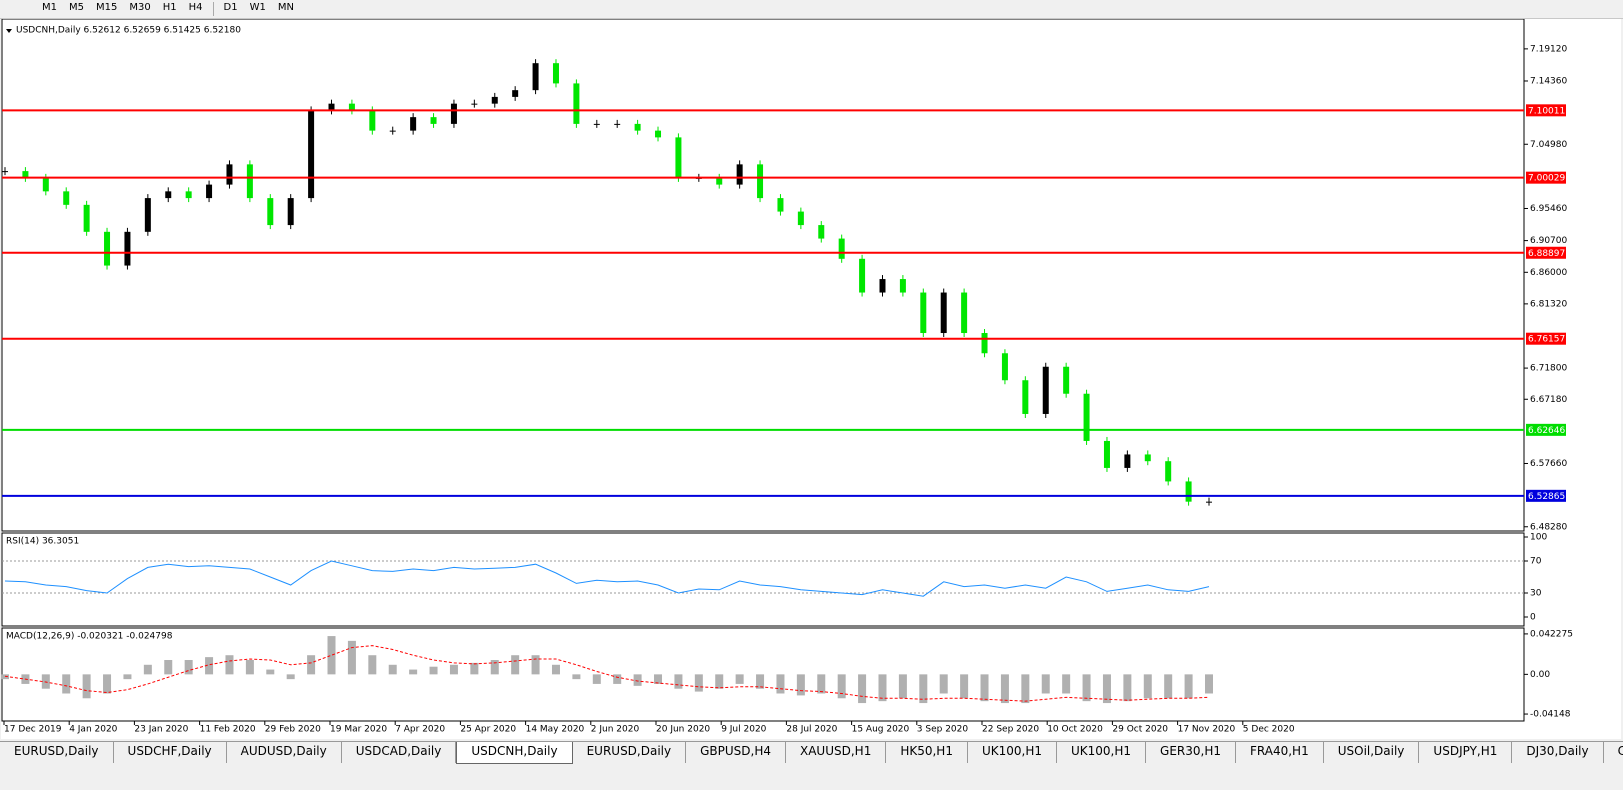  What do you see at coordinates (514, 753) in the screenshot?
I see `chart-tab: USDCNH,Daily` at bounding box center [514, 753].